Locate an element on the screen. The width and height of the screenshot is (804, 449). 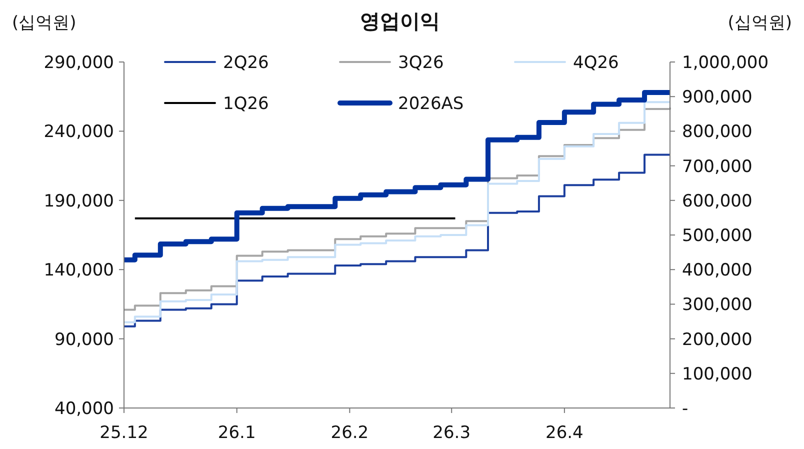
y-tick-label: 290,000 is located at coordinates (79, 62).